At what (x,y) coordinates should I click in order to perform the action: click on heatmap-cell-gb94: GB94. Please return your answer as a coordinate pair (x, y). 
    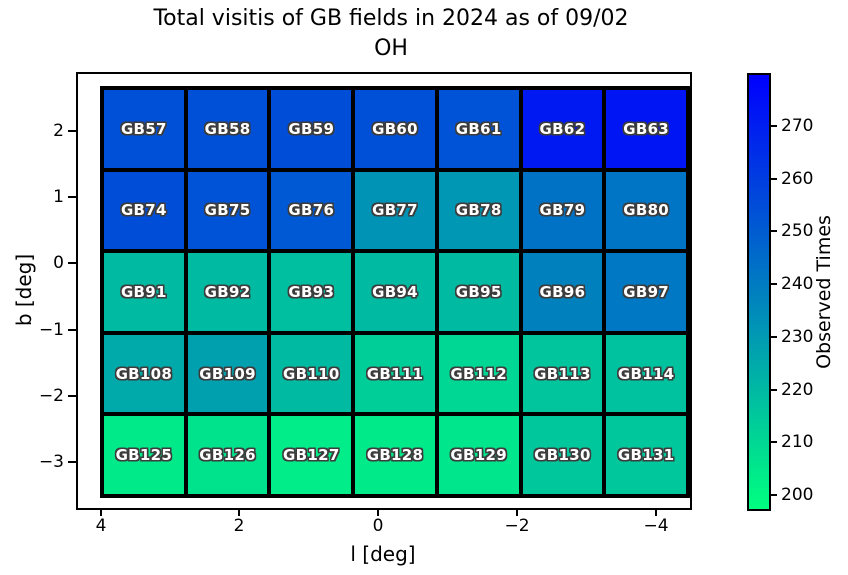
    Looking at the image, I should click on (395, 292).